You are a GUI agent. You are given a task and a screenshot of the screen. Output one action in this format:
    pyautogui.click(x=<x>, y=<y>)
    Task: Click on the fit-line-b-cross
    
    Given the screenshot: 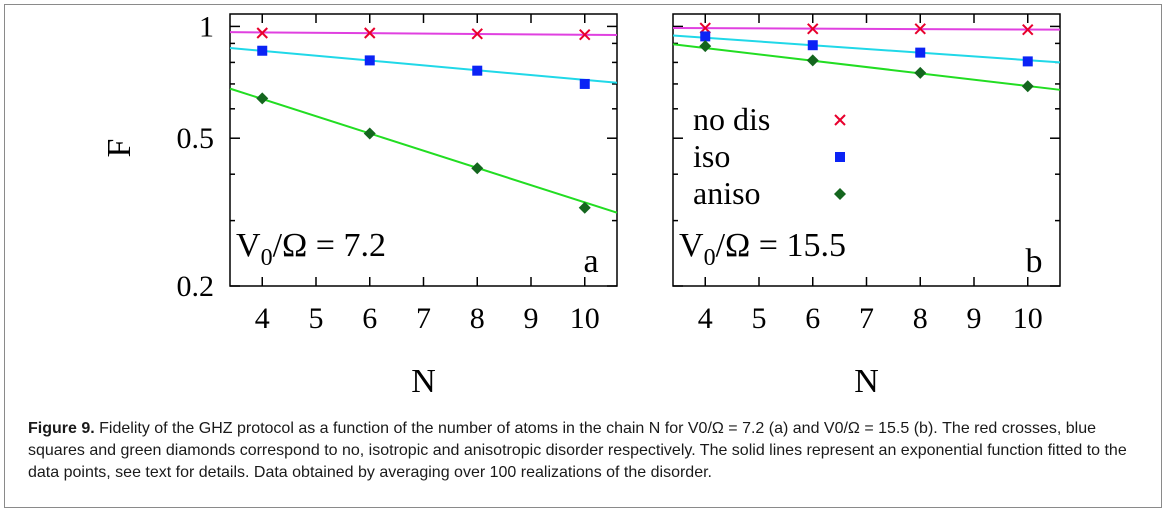 What is the action you would take?
    pyautogui.click(x=866, y=29)
    